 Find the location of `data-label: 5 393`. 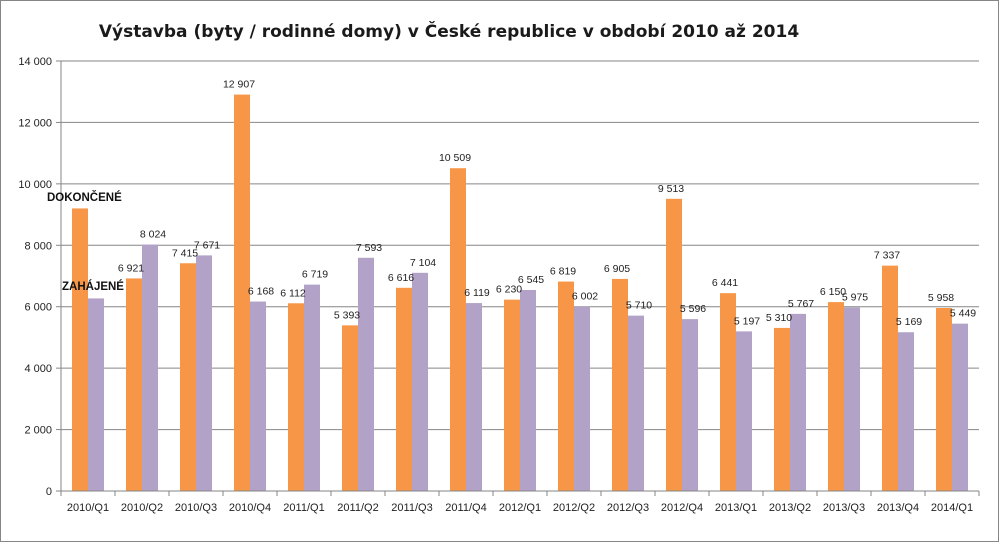

data-label: 5 393 is located at coordinates (347, 315).